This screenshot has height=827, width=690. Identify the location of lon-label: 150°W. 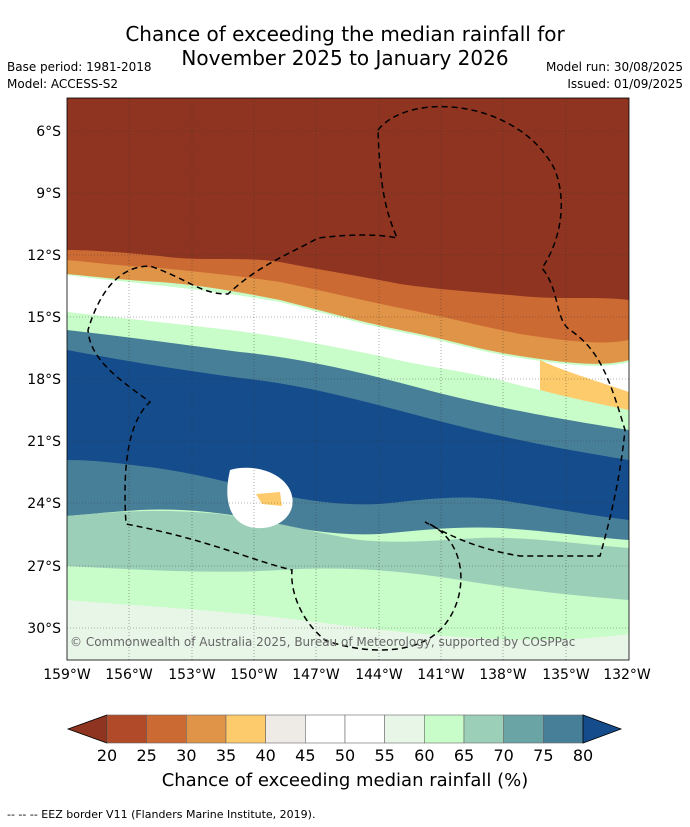
(254, 675).